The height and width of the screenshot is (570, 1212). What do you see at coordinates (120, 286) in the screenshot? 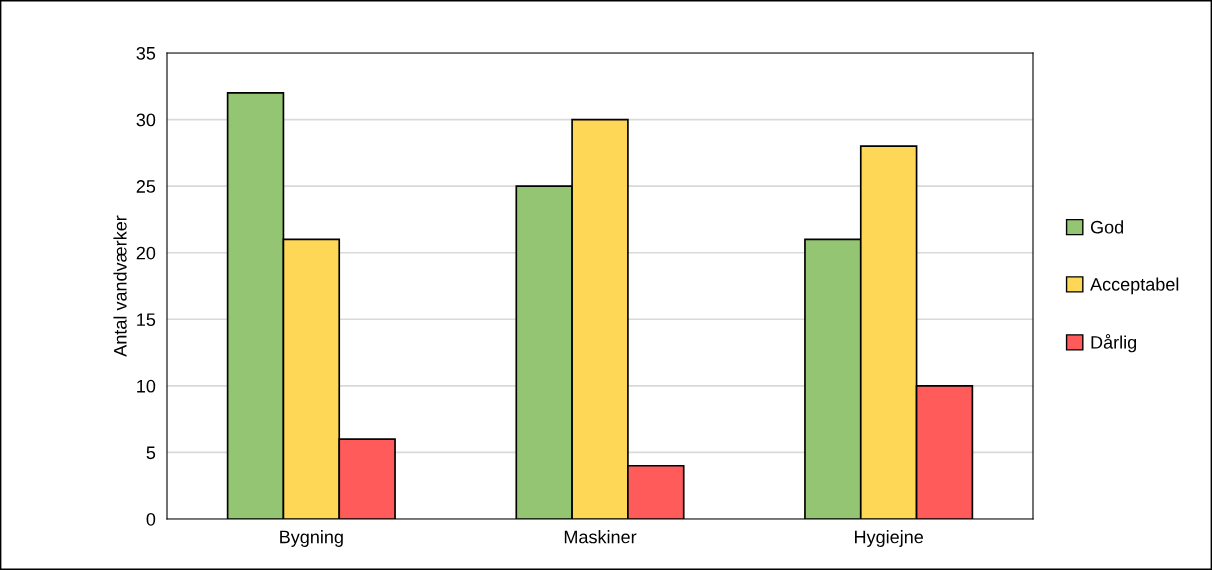
I see `y-axis-title: Antal vandværker` at bounding box center [120, 286].